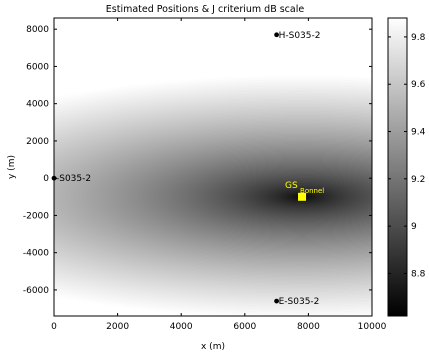 Image resolution: width=429 pixels, height=356 pixels. What do you see at coordinates (37, 67) in the screenshot?
I see `y-tick-label: 6000` at bounding box center [37, 67].